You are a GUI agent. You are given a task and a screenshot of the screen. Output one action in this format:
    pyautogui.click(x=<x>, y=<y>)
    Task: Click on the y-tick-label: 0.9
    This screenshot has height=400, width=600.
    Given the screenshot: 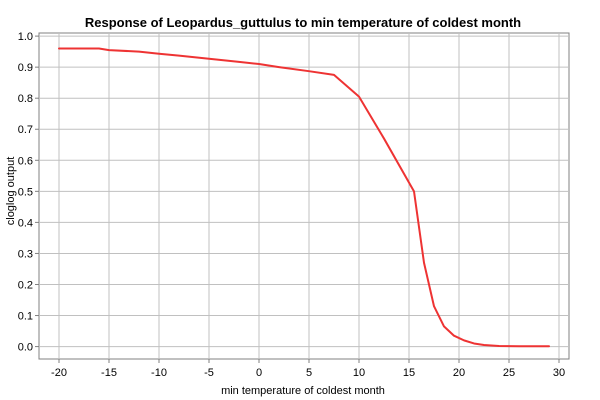 What is the action you would take?
    pyautogui.click(x=25, y=68)
    